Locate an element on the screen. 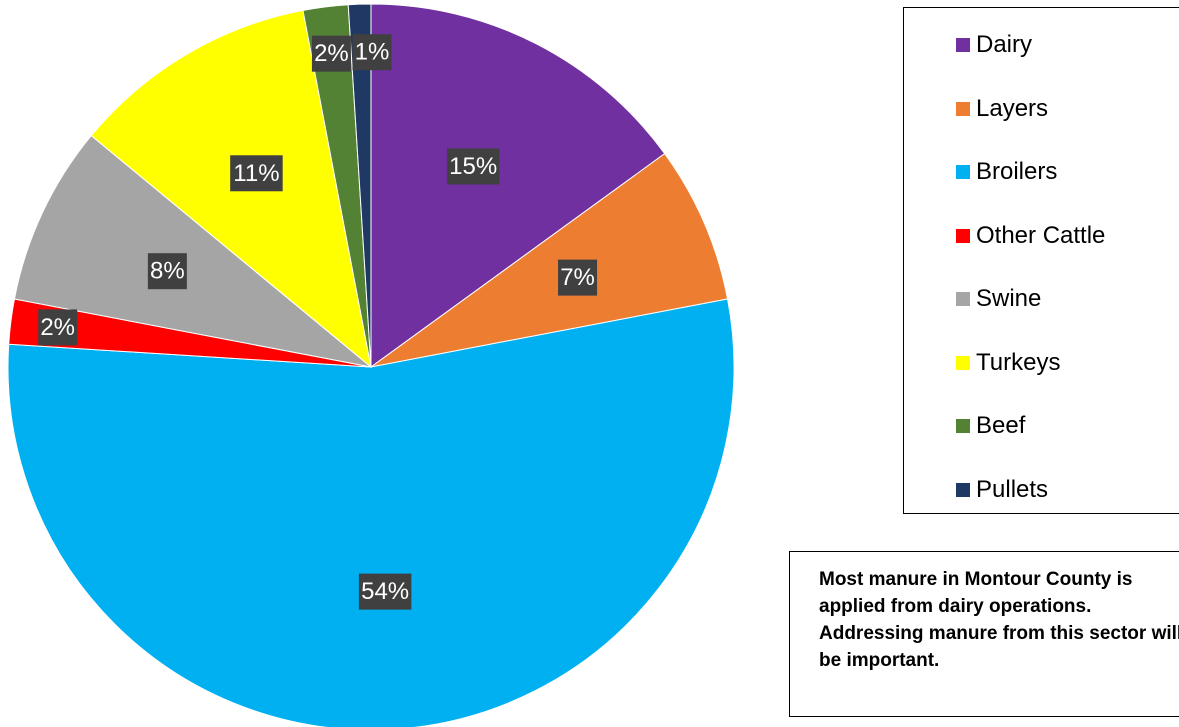 The height and width of the screenshot is (727, 1179). legend-label: Swine is located at coordinates (1009, 298).